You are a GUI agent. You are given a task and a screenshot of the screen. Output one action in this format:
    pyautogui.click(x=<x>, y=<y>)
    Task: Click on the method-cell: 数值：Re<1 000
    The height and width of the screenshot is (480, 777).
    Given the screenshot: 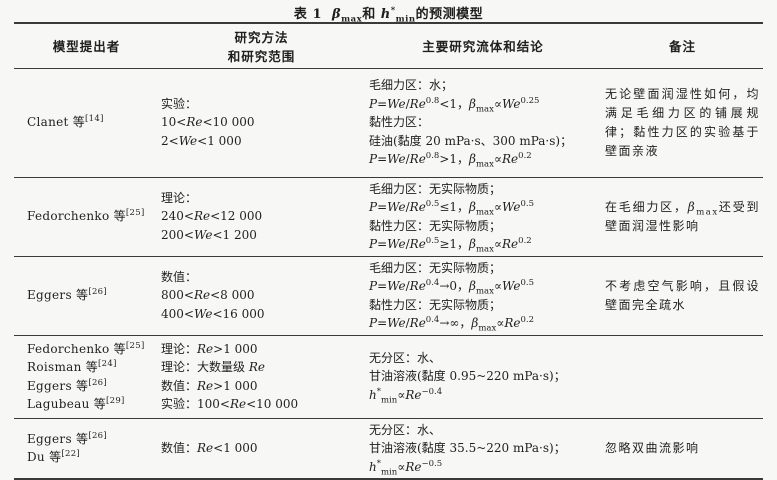 What is the action you would take?
    pyautogui.click(x=261, y=448)
    